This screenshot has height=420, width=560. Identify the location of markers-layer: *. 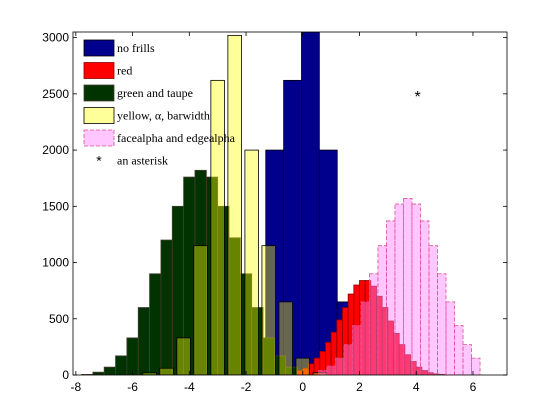
(418, 97).